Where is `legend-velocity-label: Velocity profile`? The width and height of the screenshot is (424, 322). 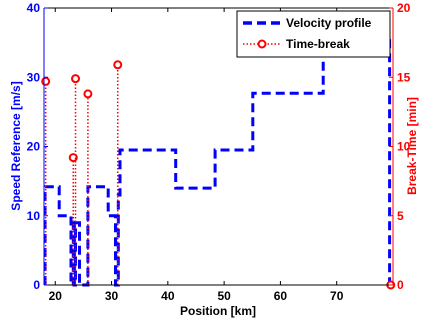 legend-velocity-label: Velocity profile is located at coordinates (329, 23).